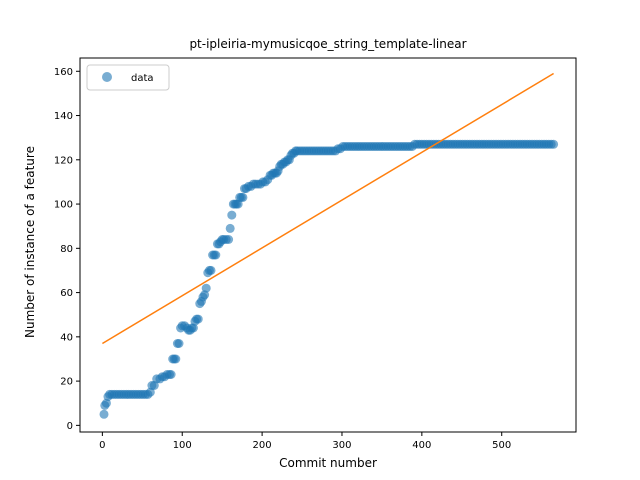 This screenshot has height=480, width=640. Describe the element at coordinates (63, 72) in the screenshot. I see `y-tick-label-8: 160` at that location.